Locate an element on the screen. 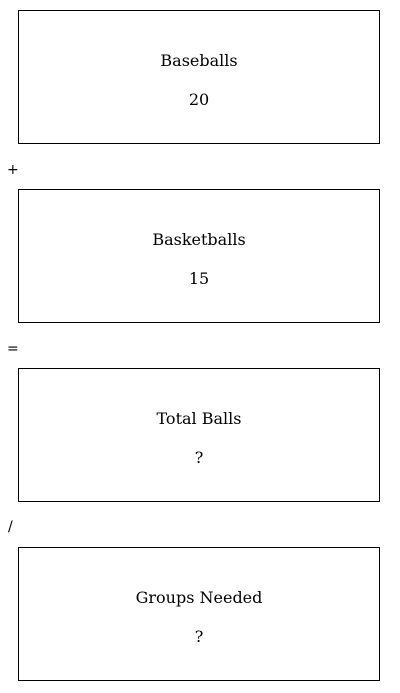  total-balls-value: ? is located at coordinates (199, 457).